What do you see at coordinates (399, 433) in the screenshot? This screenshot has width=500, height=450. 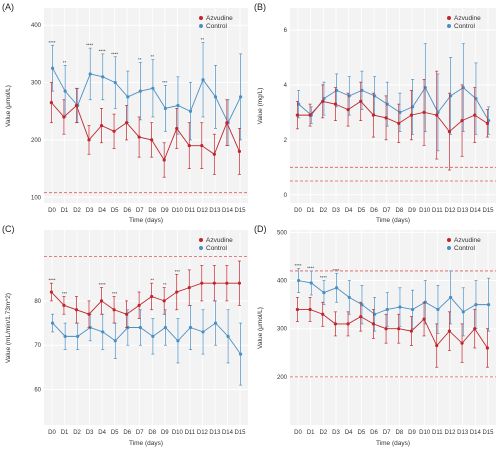 I see `panel-d-x-tick-label: D8` at bounding box center [399, 433].